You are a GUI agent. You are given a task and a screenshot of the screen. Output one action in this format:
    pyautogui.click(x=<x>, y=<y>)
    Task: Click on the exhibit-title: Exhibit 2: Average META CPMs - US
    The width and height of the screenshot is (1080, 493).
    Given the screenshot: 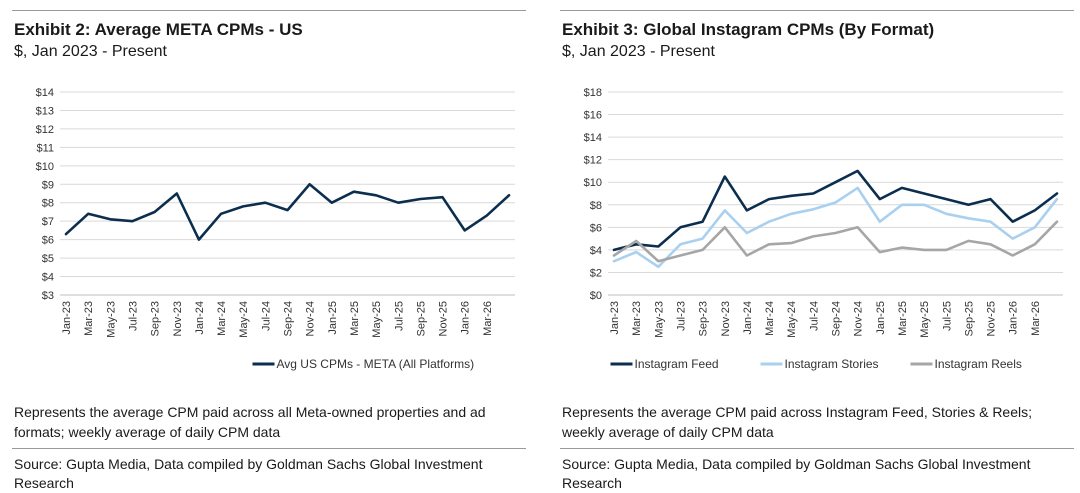 What is the action you would take?
    pyautogui.click(x=158, y=29)
    